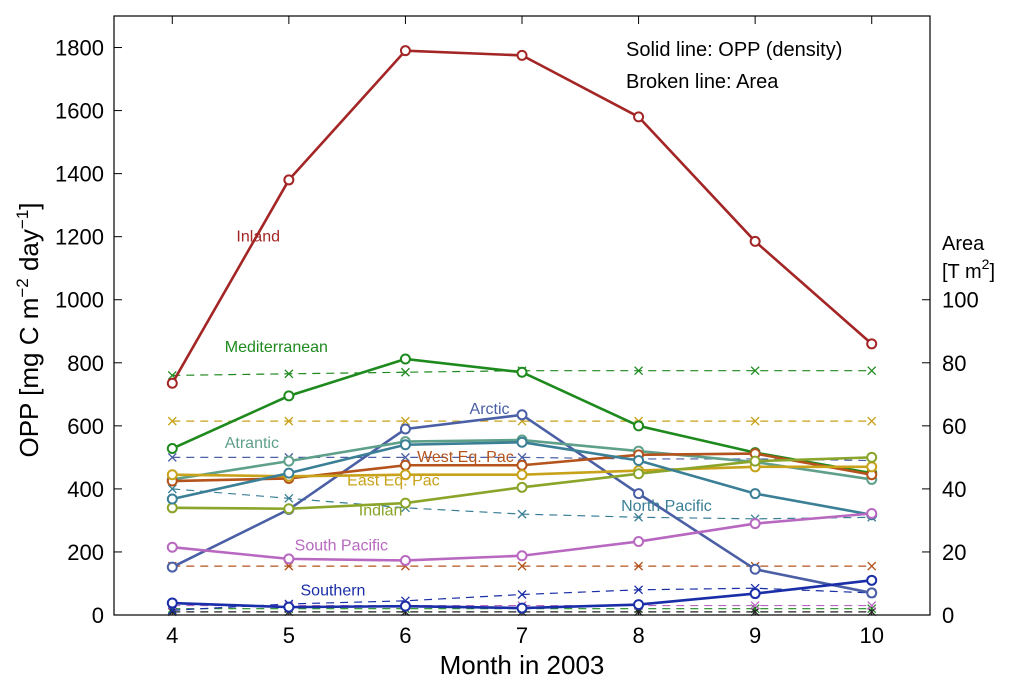 Image resolution: width=1022 pixels, height=691 pixels. What do you see at coordinates (968, 269) in the screenshot?
I see `y2-axis-label-line2: [T m2]` at bounding box center [968, 269].